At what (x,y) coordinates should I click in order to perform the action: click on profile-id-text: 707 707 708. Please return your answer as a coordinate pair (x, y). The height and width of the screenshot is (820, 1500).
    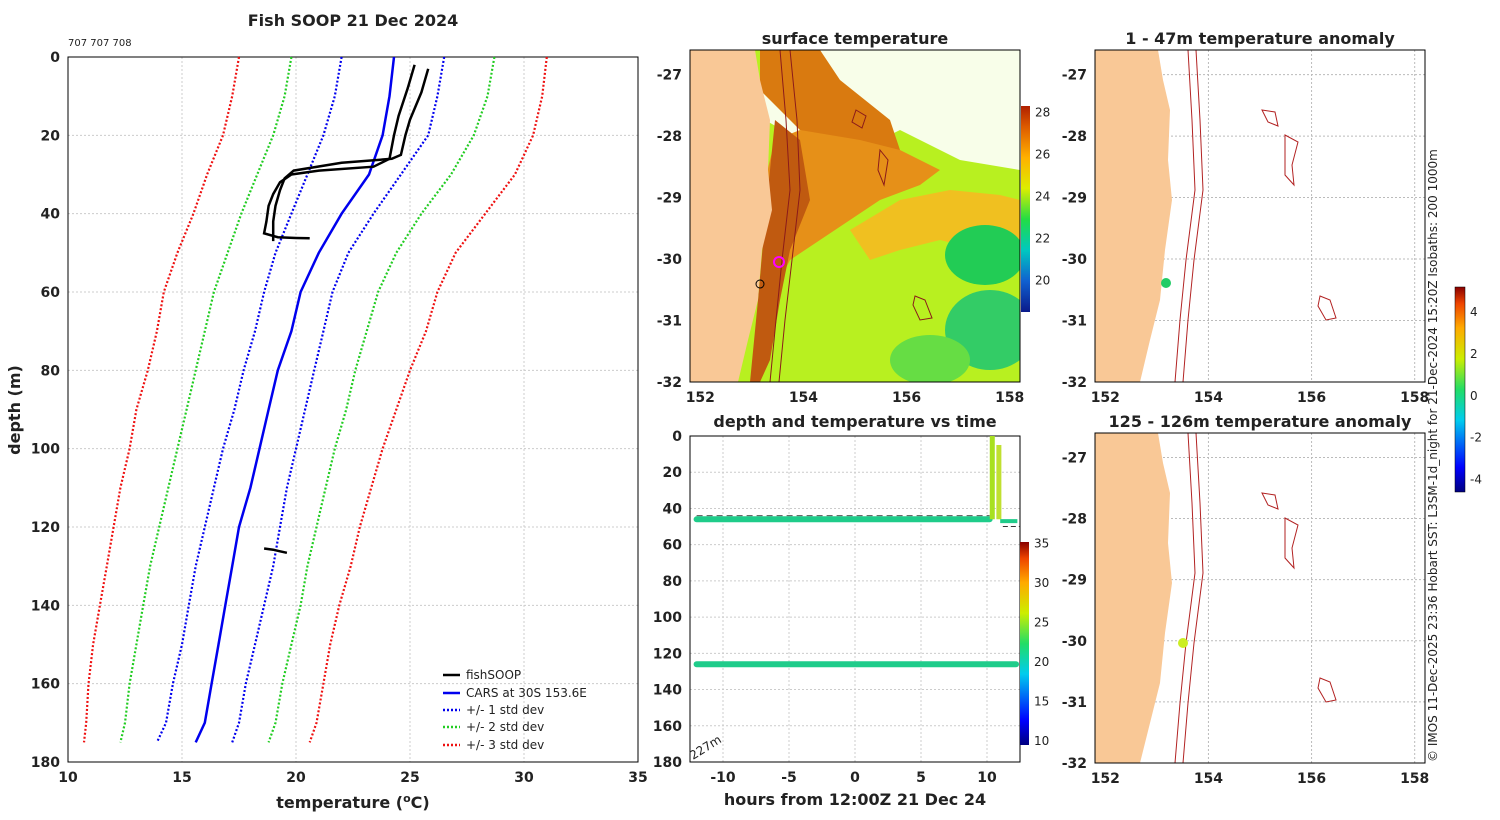
    Looking at the image, I should click on (100, 43).